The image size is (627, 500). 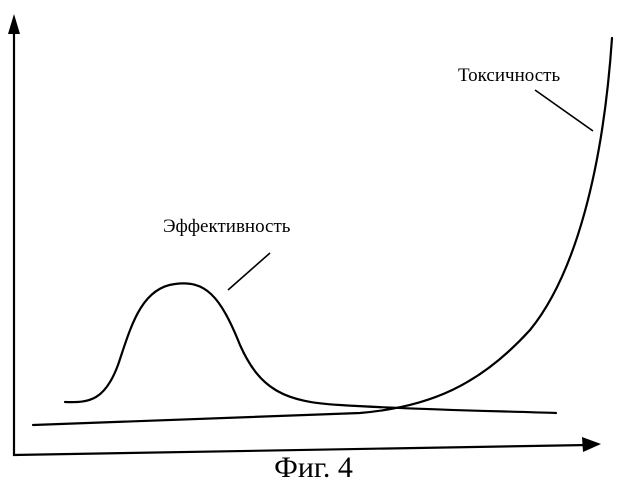 I want to click on toxicity-label: Токсичность, so click(x=509, y=75).